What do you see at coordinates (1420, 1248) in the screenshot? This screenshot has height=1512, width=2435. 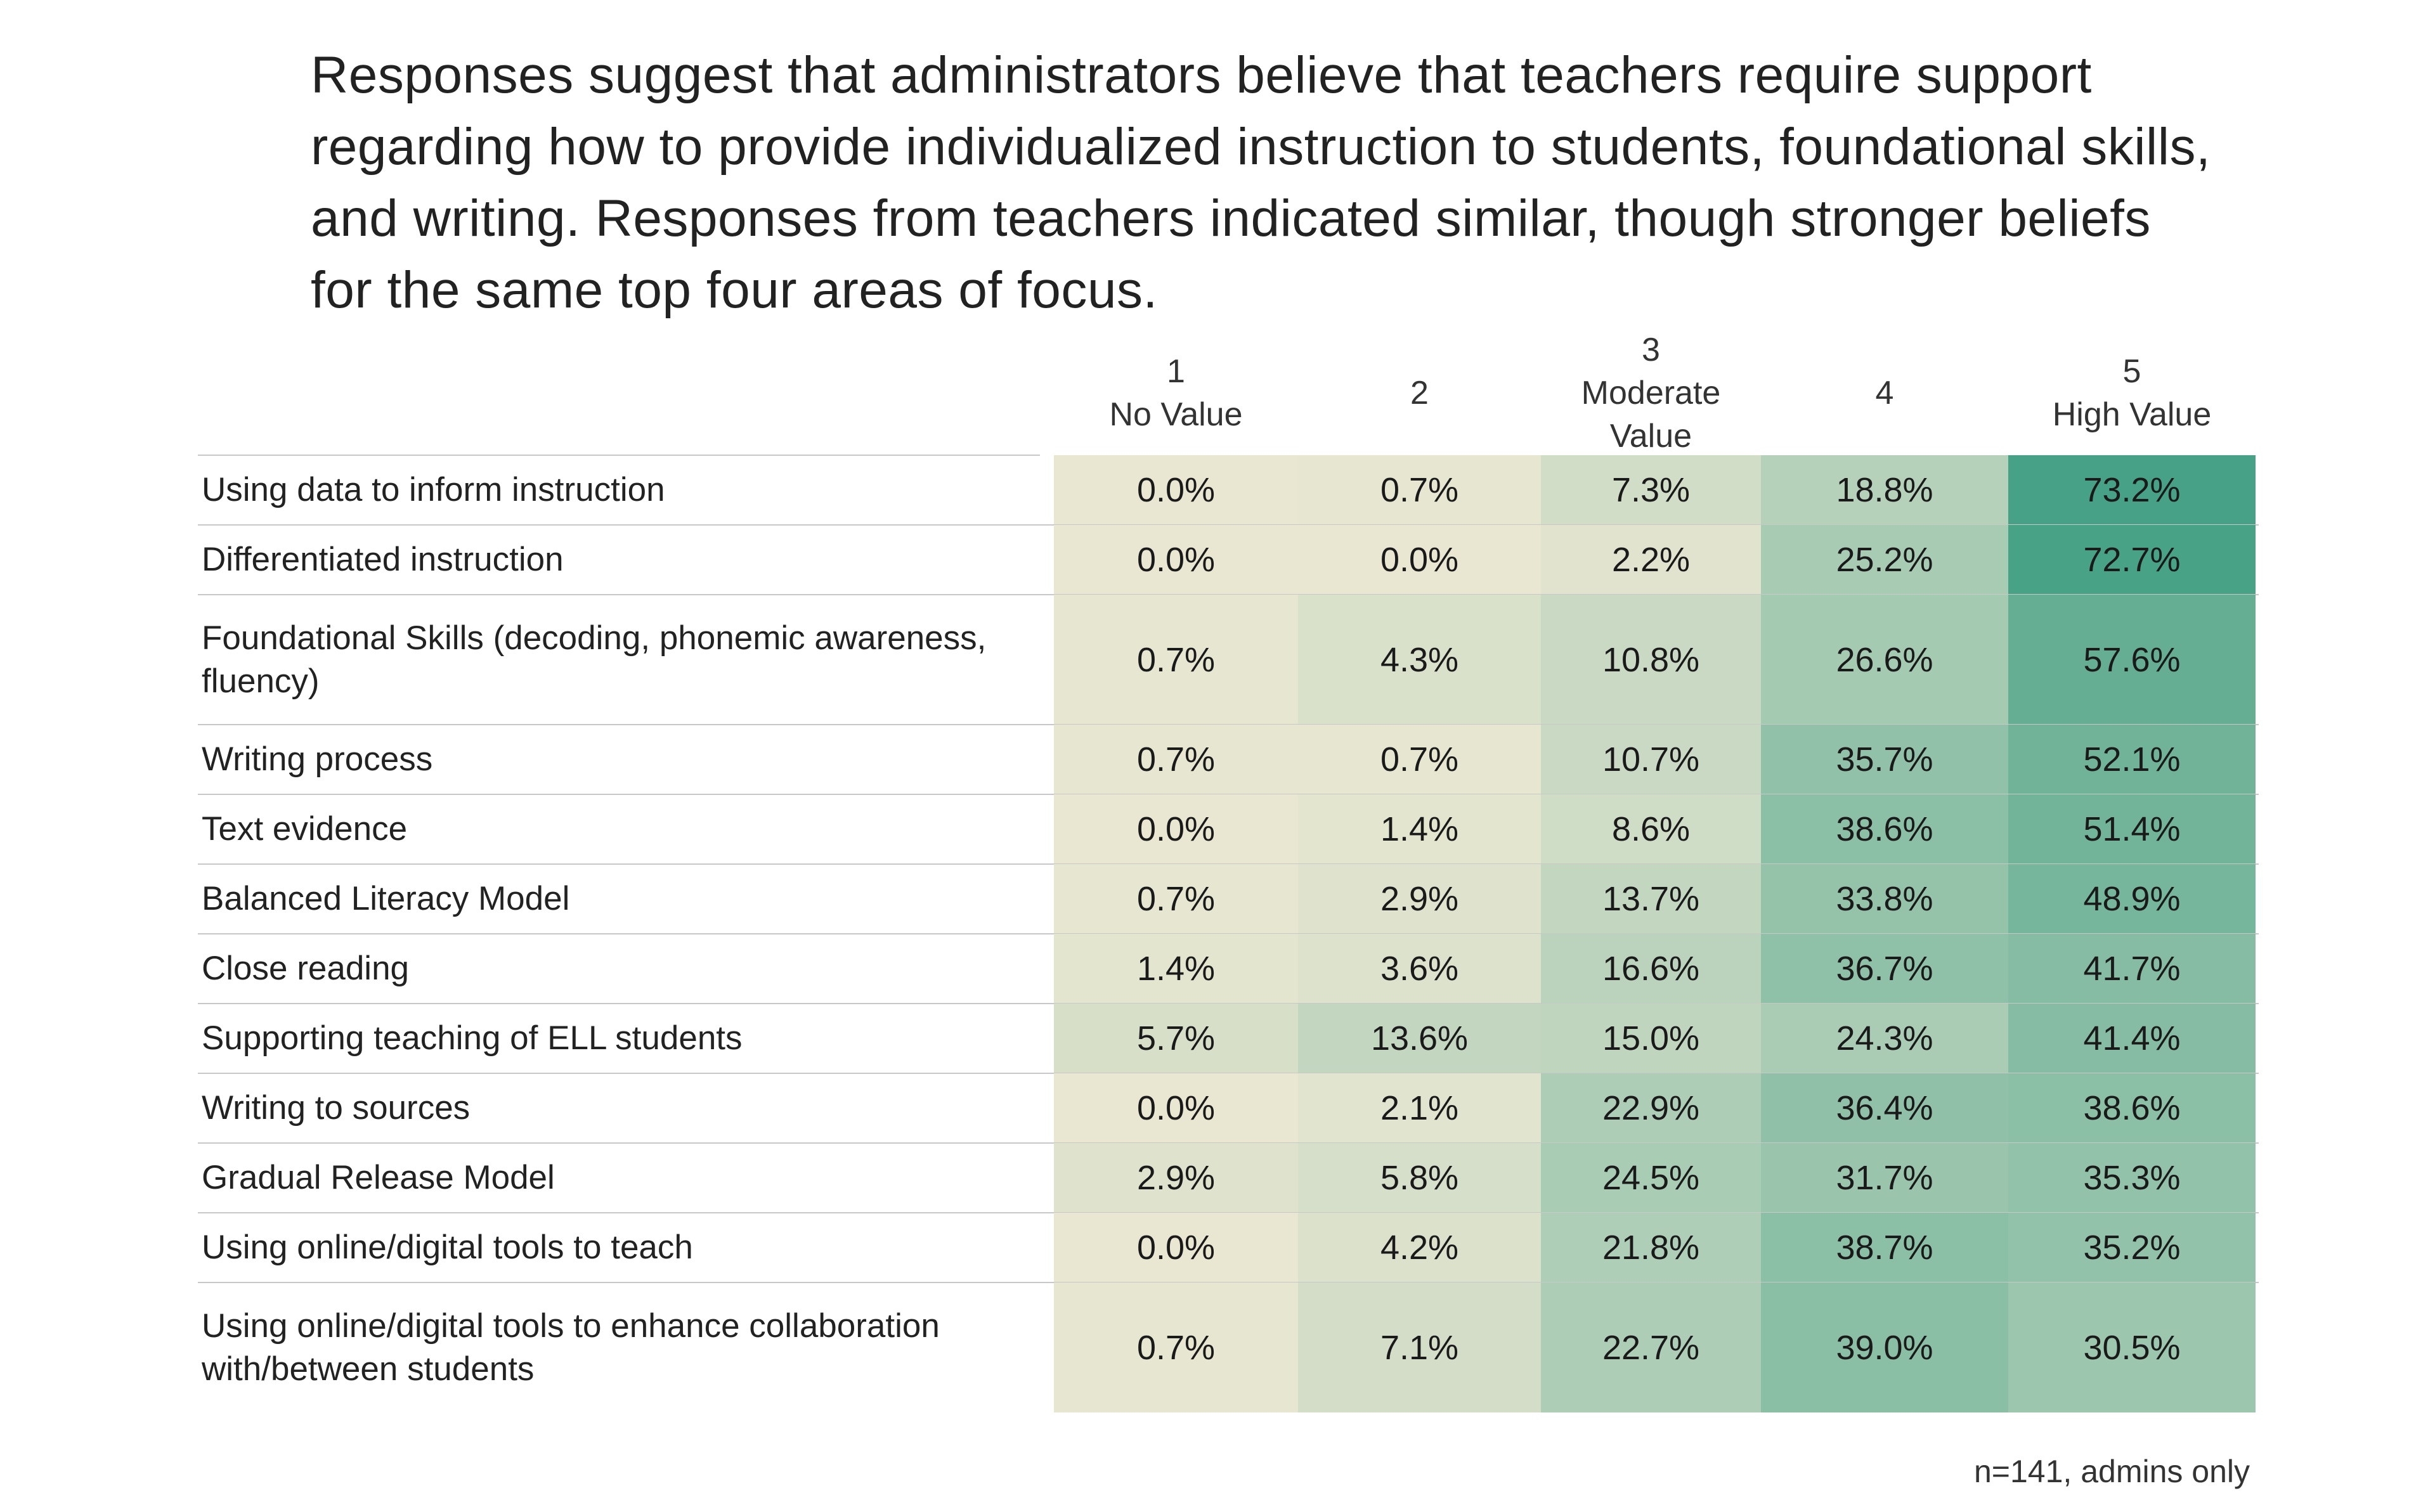 I see `heatmap-cell: 4.2%` at bounding box center [1420, 1248].